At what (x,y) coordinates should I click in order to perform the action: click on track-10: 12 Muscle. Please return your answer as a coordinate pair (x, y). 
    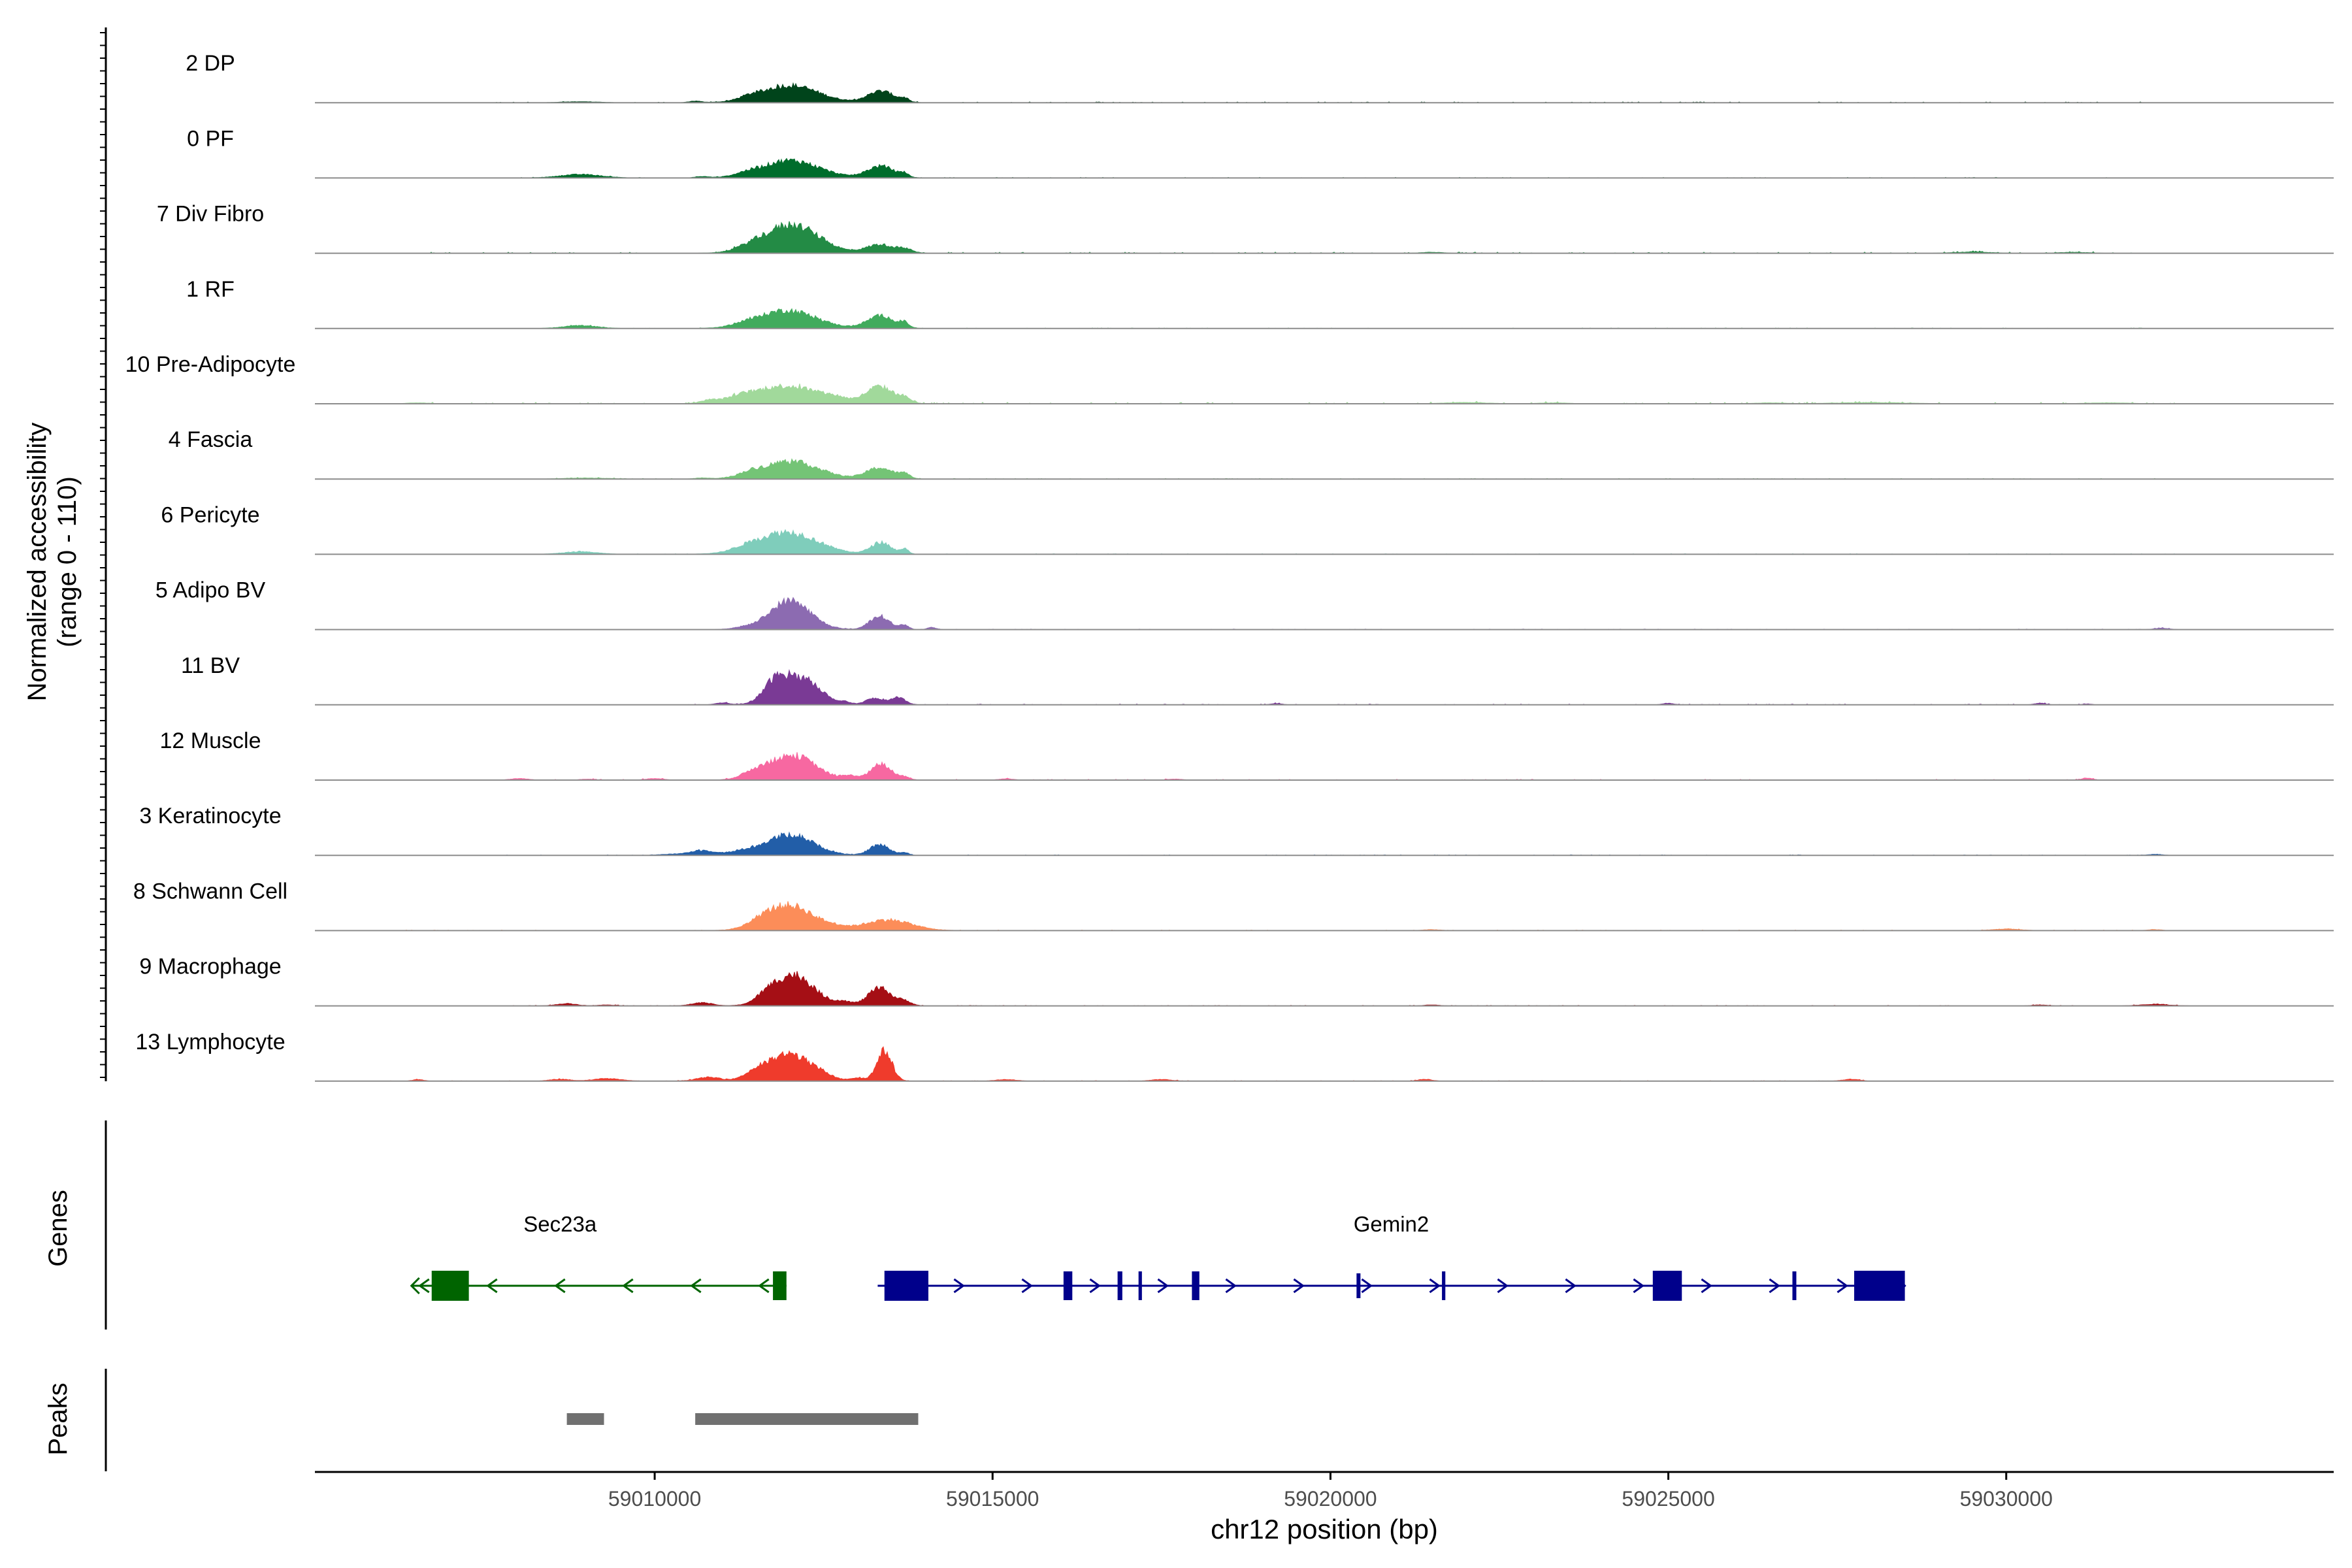
    Looking at the image, I should click on (1247, 754).